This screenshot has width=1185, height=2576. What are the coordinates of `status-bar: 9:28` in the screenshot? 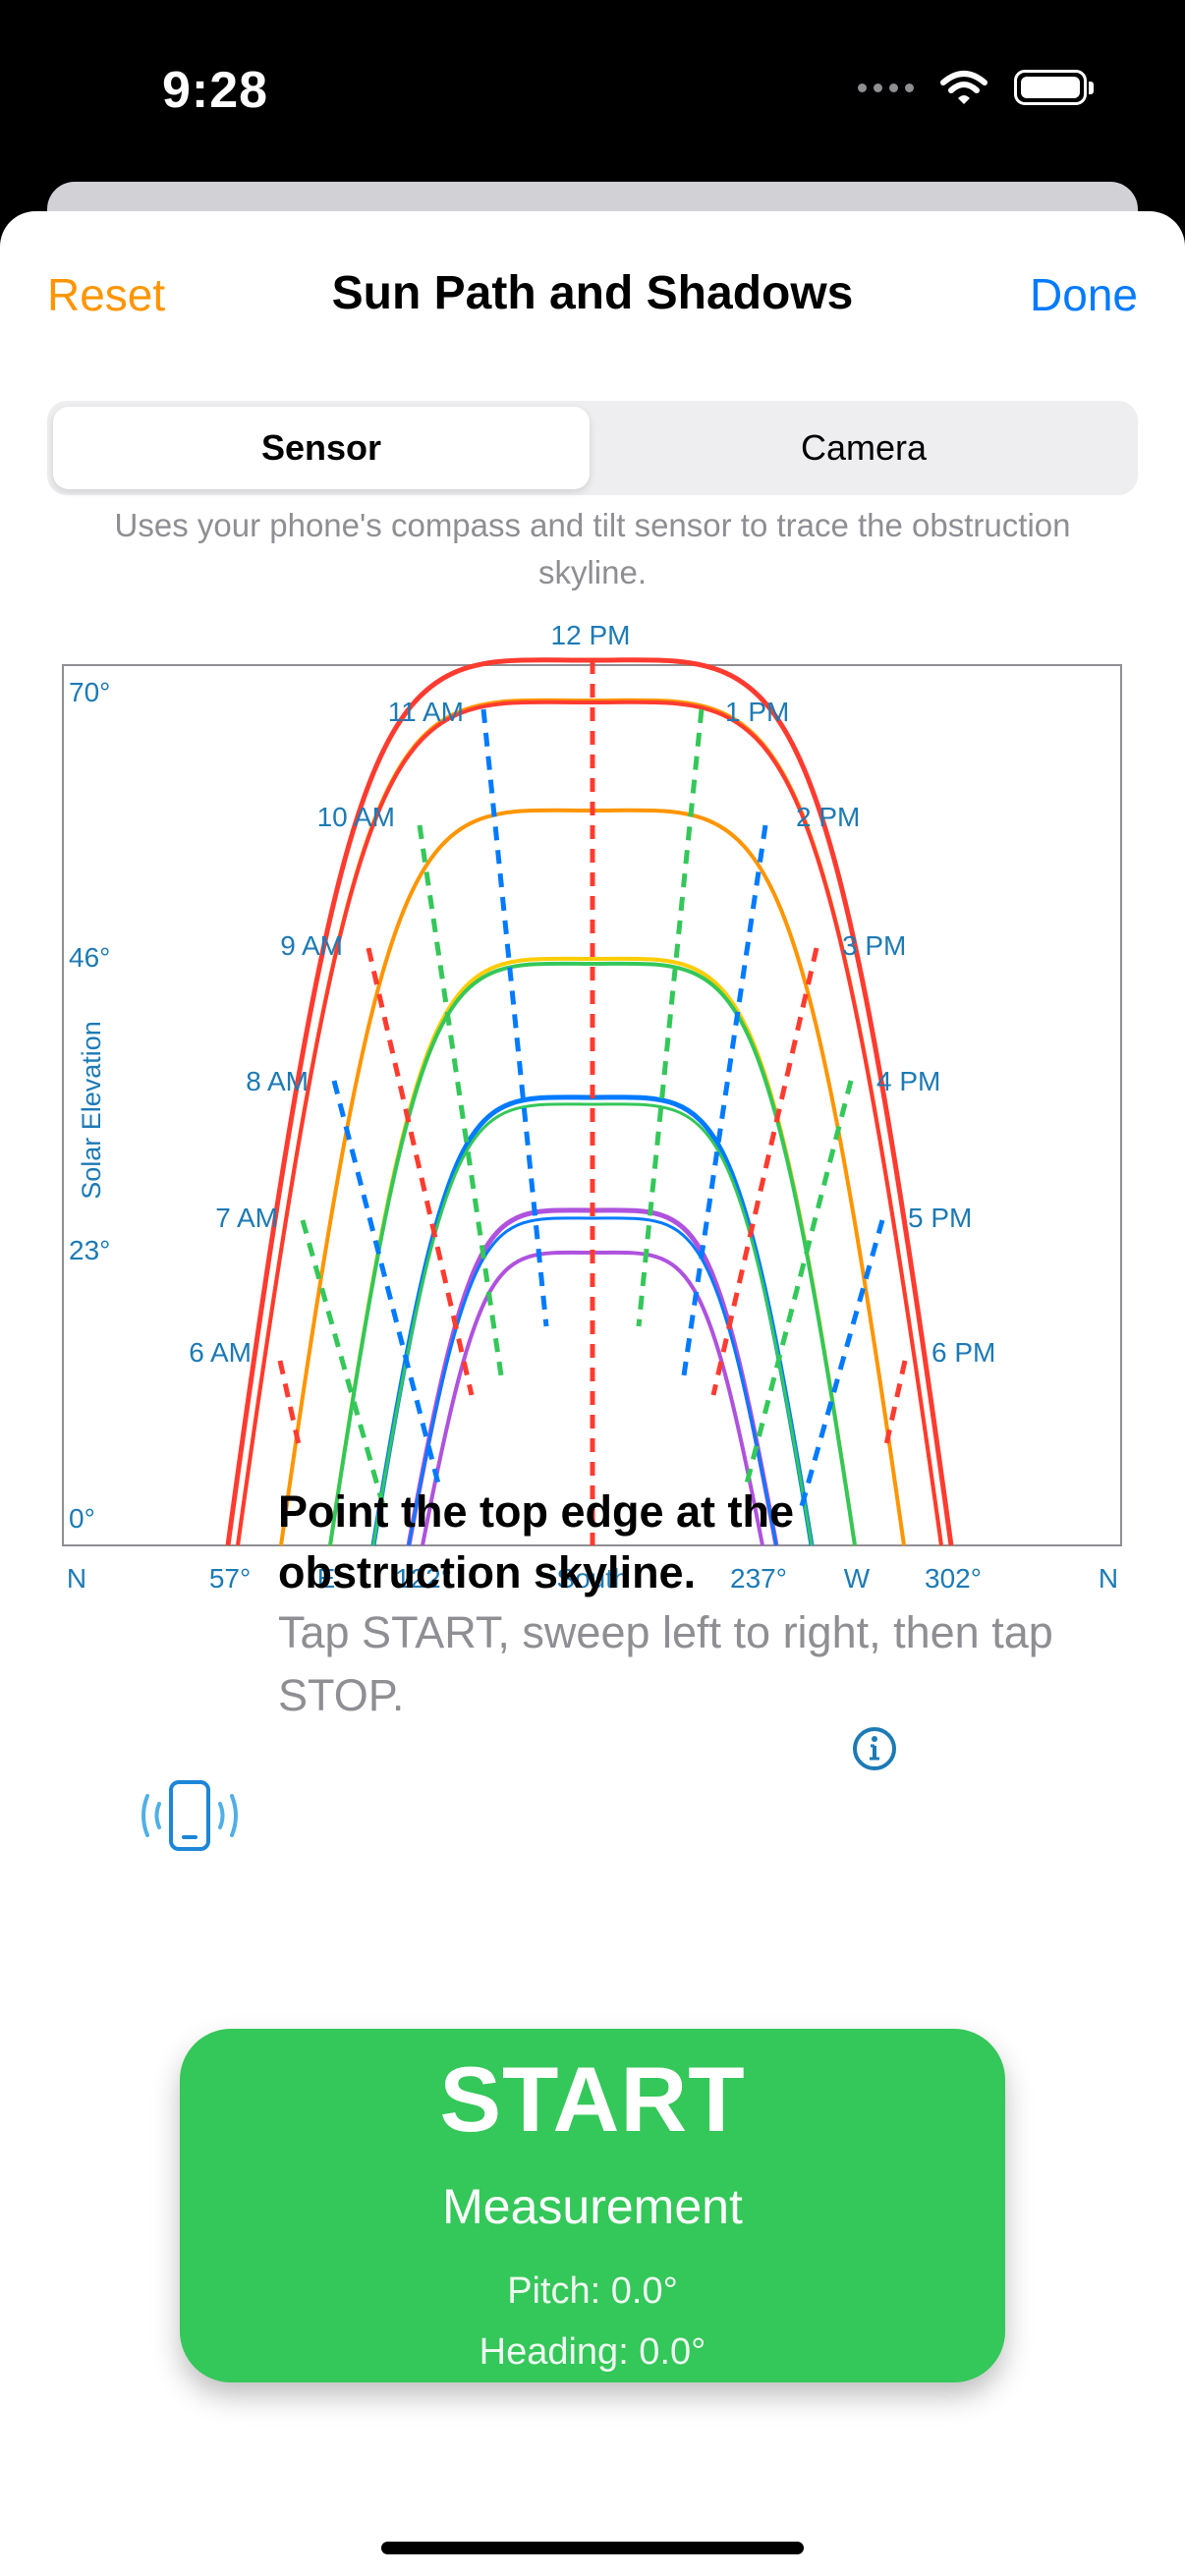 It's located at (592, 93).